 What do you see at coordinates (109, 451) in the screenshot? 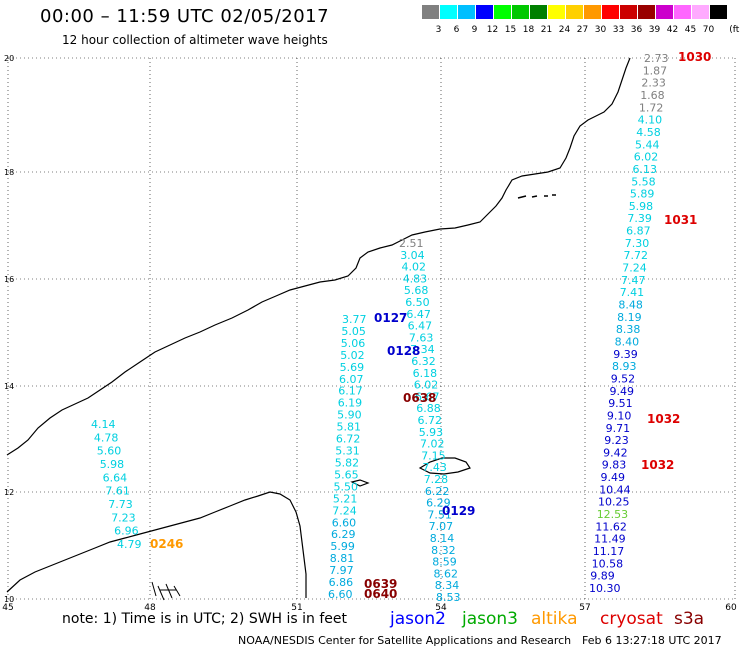
I see `wave-height-value: 5.60` at bounding box center [109, 451].